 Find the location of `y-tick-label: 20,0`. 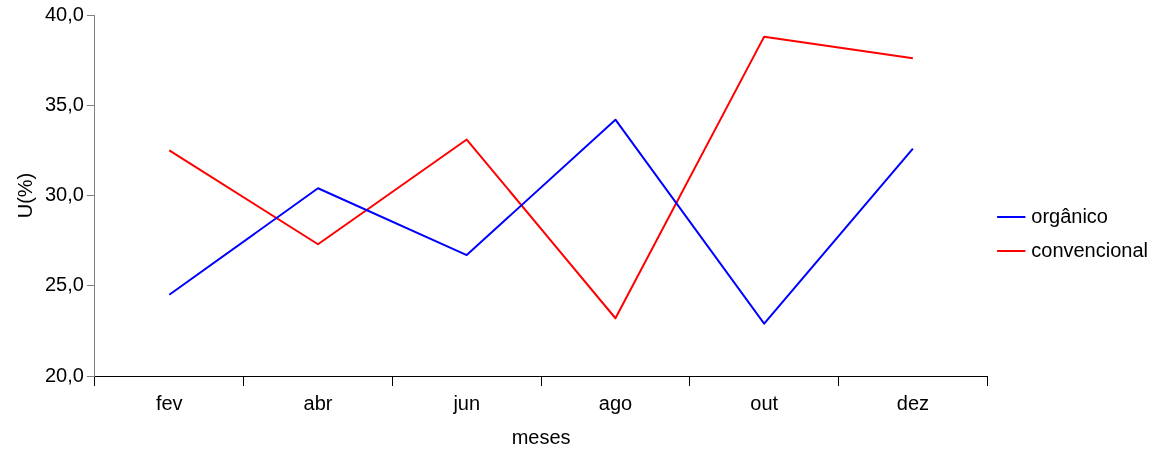

y-tick-label: 20,0 is located at coordinates (64, 374).